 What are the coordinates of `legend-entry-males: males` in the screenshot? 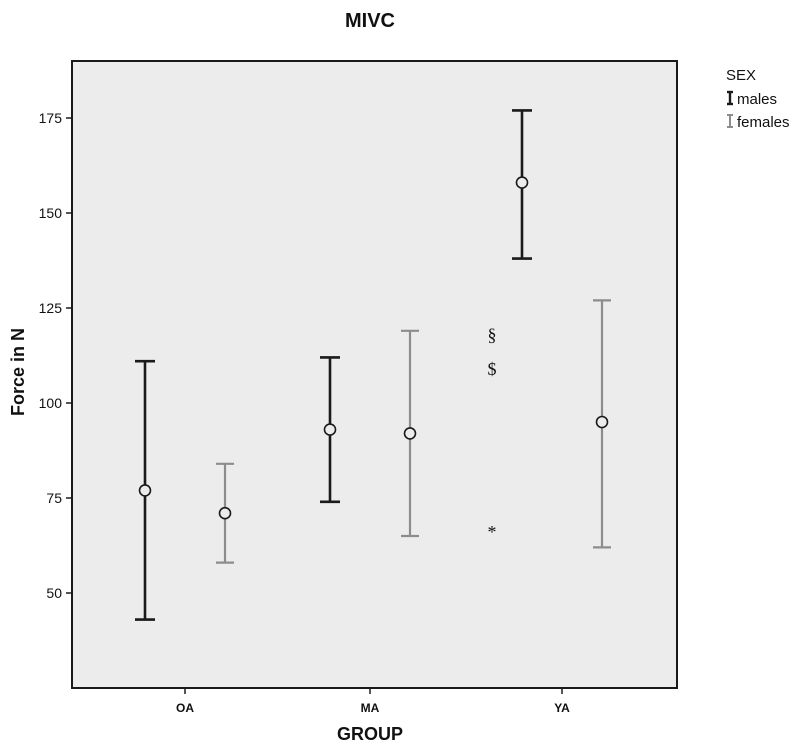 It's located at (752, 99).